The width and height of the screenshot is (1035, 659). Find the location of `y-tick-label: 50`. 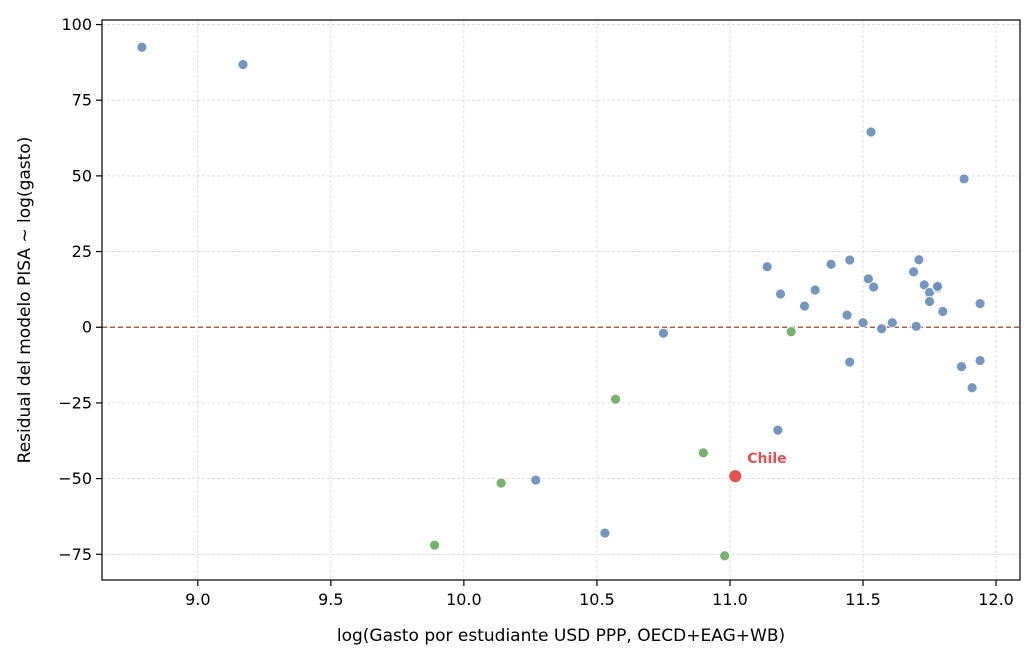

y-tick-label: 50 is located at coordinates (82, 175).